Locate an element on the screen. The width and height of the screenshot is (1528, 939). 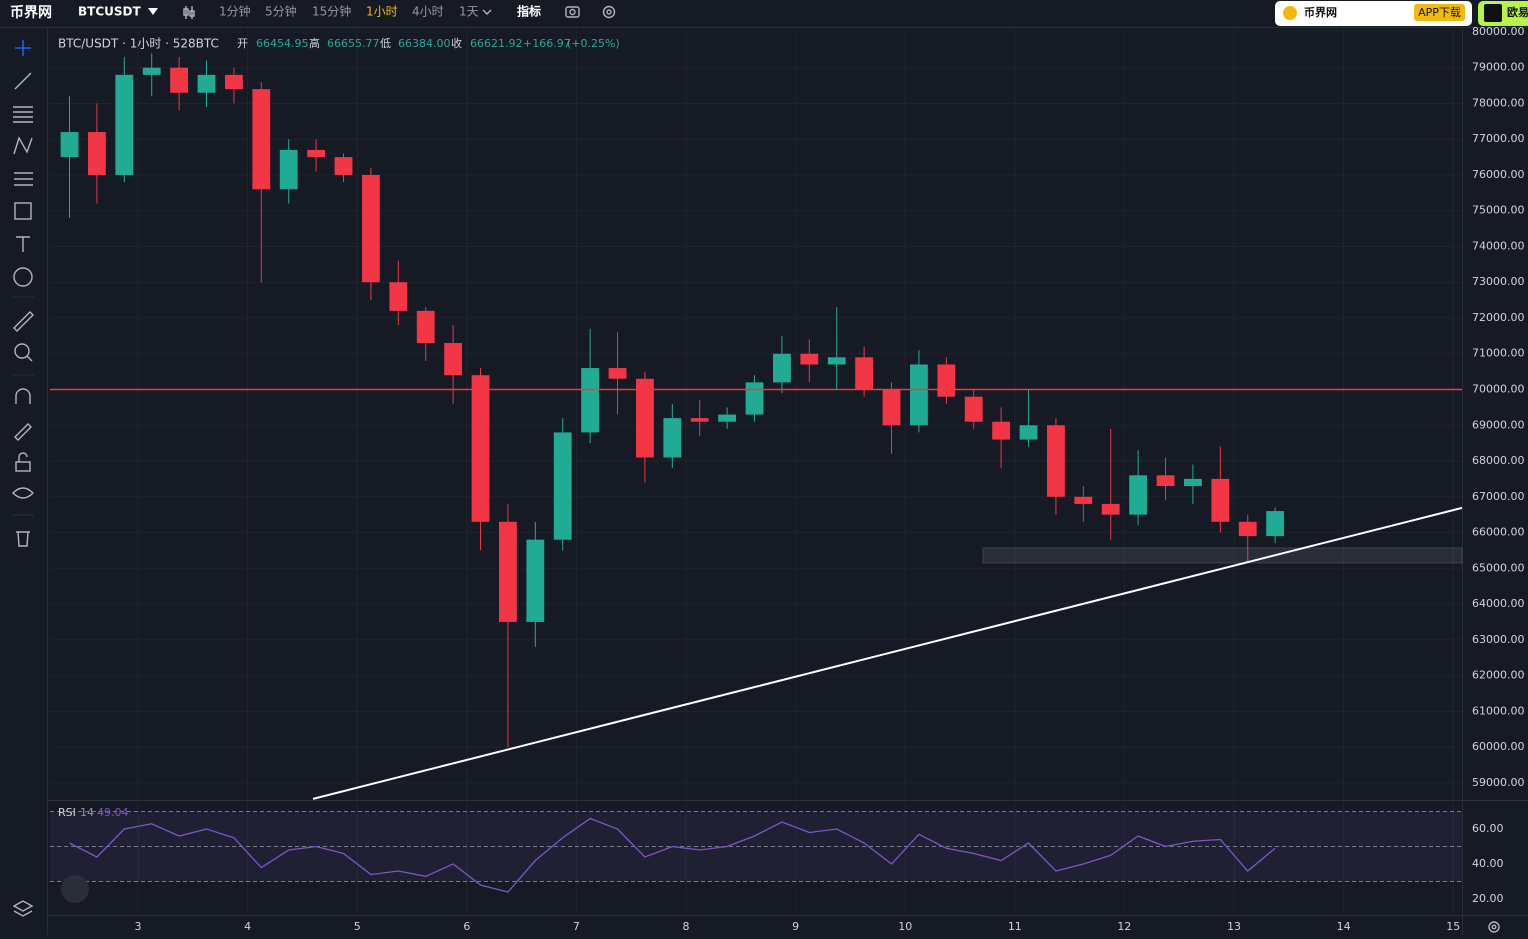
chart-type-icon is located at coordinates (189, 12).